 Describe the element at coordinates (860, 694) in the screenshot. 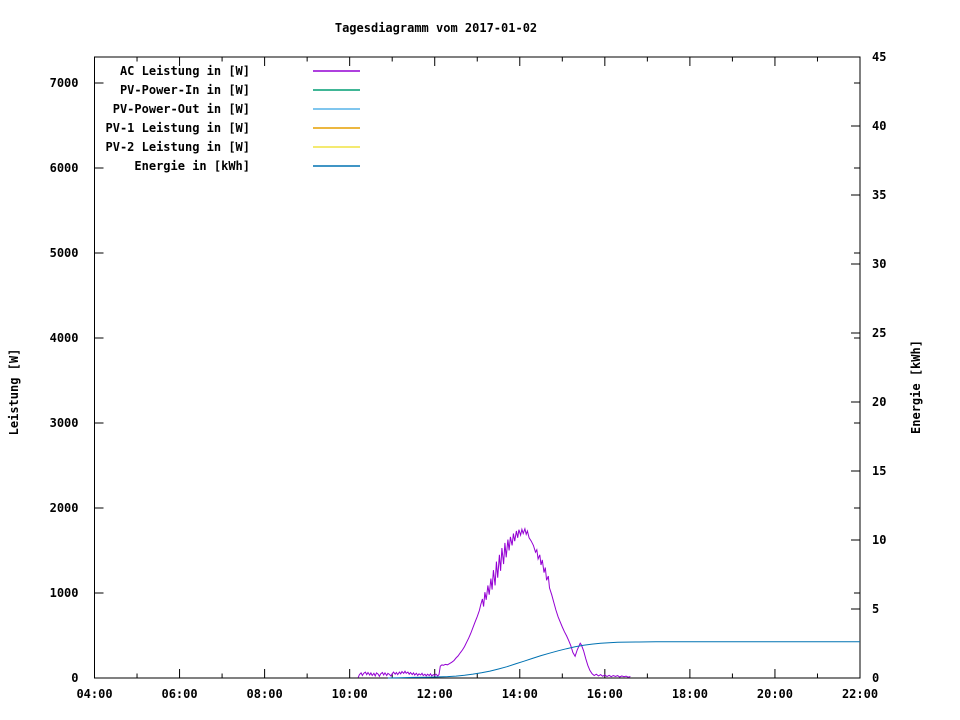

I see `x-tick-label: 22:00` at that location.